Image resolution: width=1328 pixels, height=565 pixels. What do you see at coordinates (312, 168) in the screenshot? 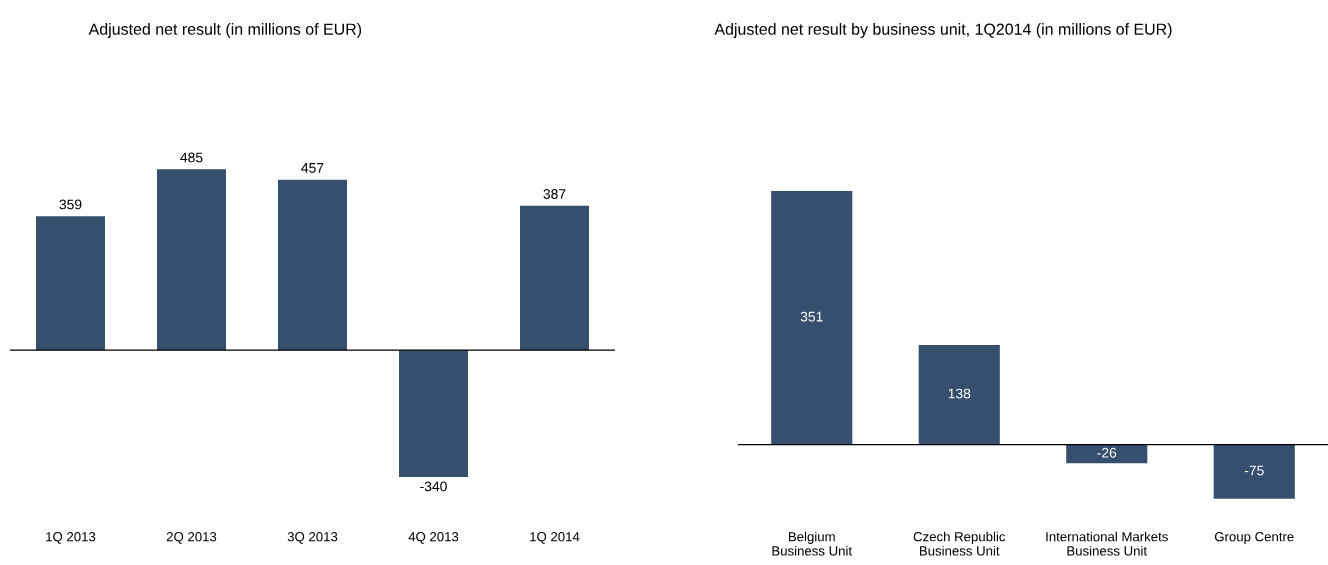
I see `data-label: 457` at bounding box center [312, 168].